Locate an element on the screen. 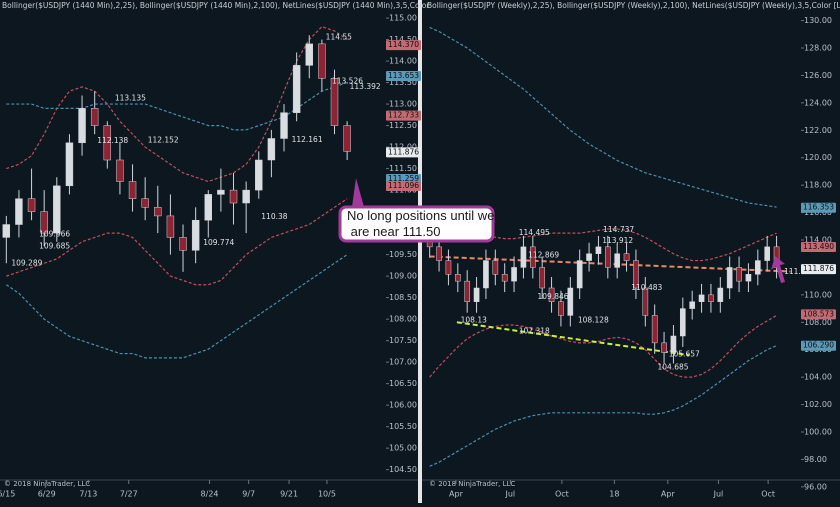  price-label: 111.876 is located at coordinates (403, 151).